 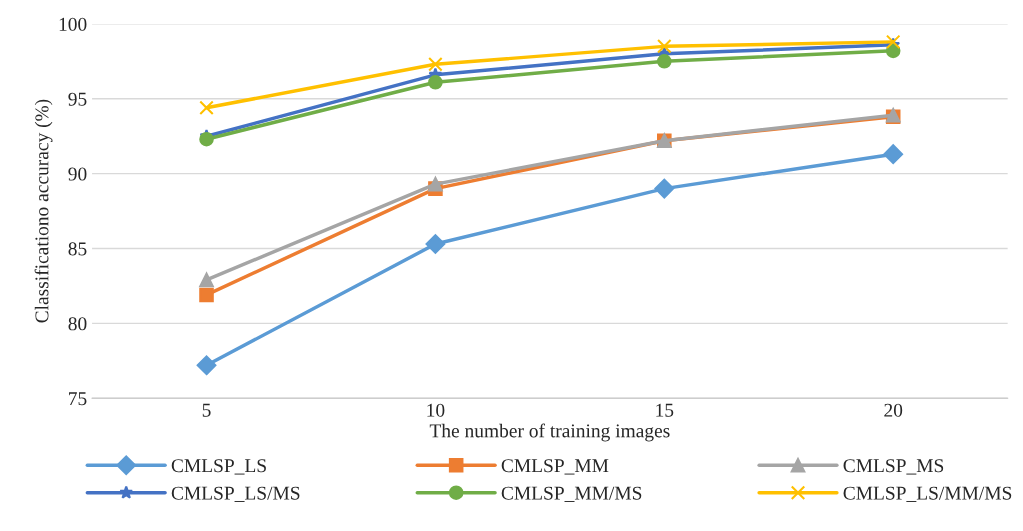 What do you see at coordinates (73, 24) in the screenshot?
I see `y-tick-label: 100` at bounding box center [73, 24].